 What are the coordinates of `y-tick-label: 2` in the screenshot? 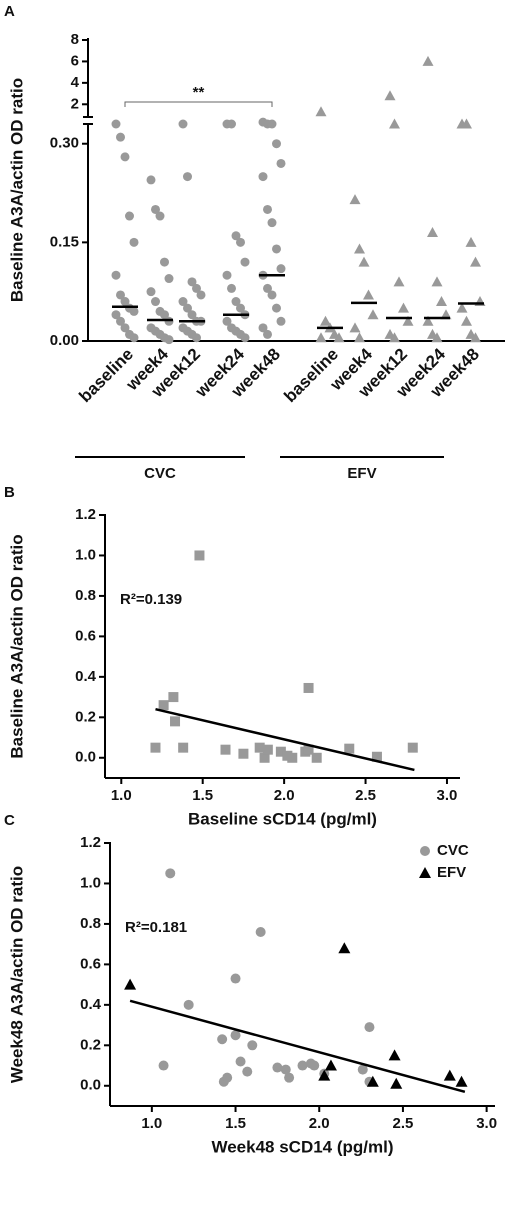 It's located at (75, 103).